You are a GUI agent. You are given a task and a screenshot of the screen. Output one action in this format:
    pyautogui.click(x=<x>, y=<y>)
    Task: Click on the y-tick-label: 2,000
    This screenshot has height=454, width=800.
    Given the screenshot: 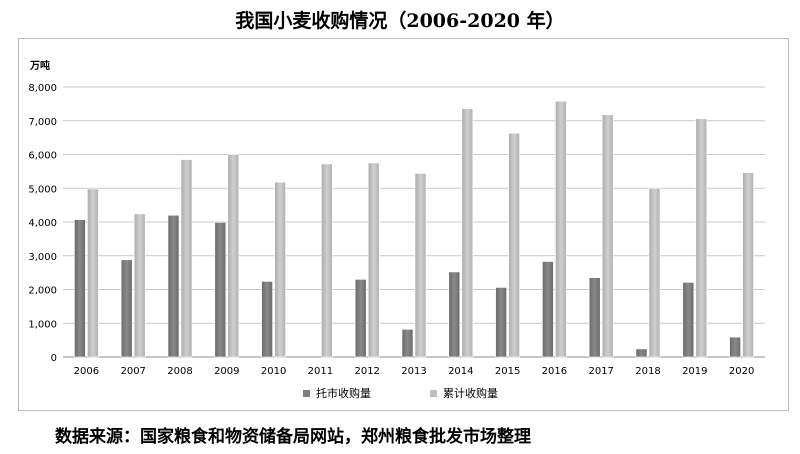 What is the action you would take?
    pyautogui.click(x=42, y=291)
    